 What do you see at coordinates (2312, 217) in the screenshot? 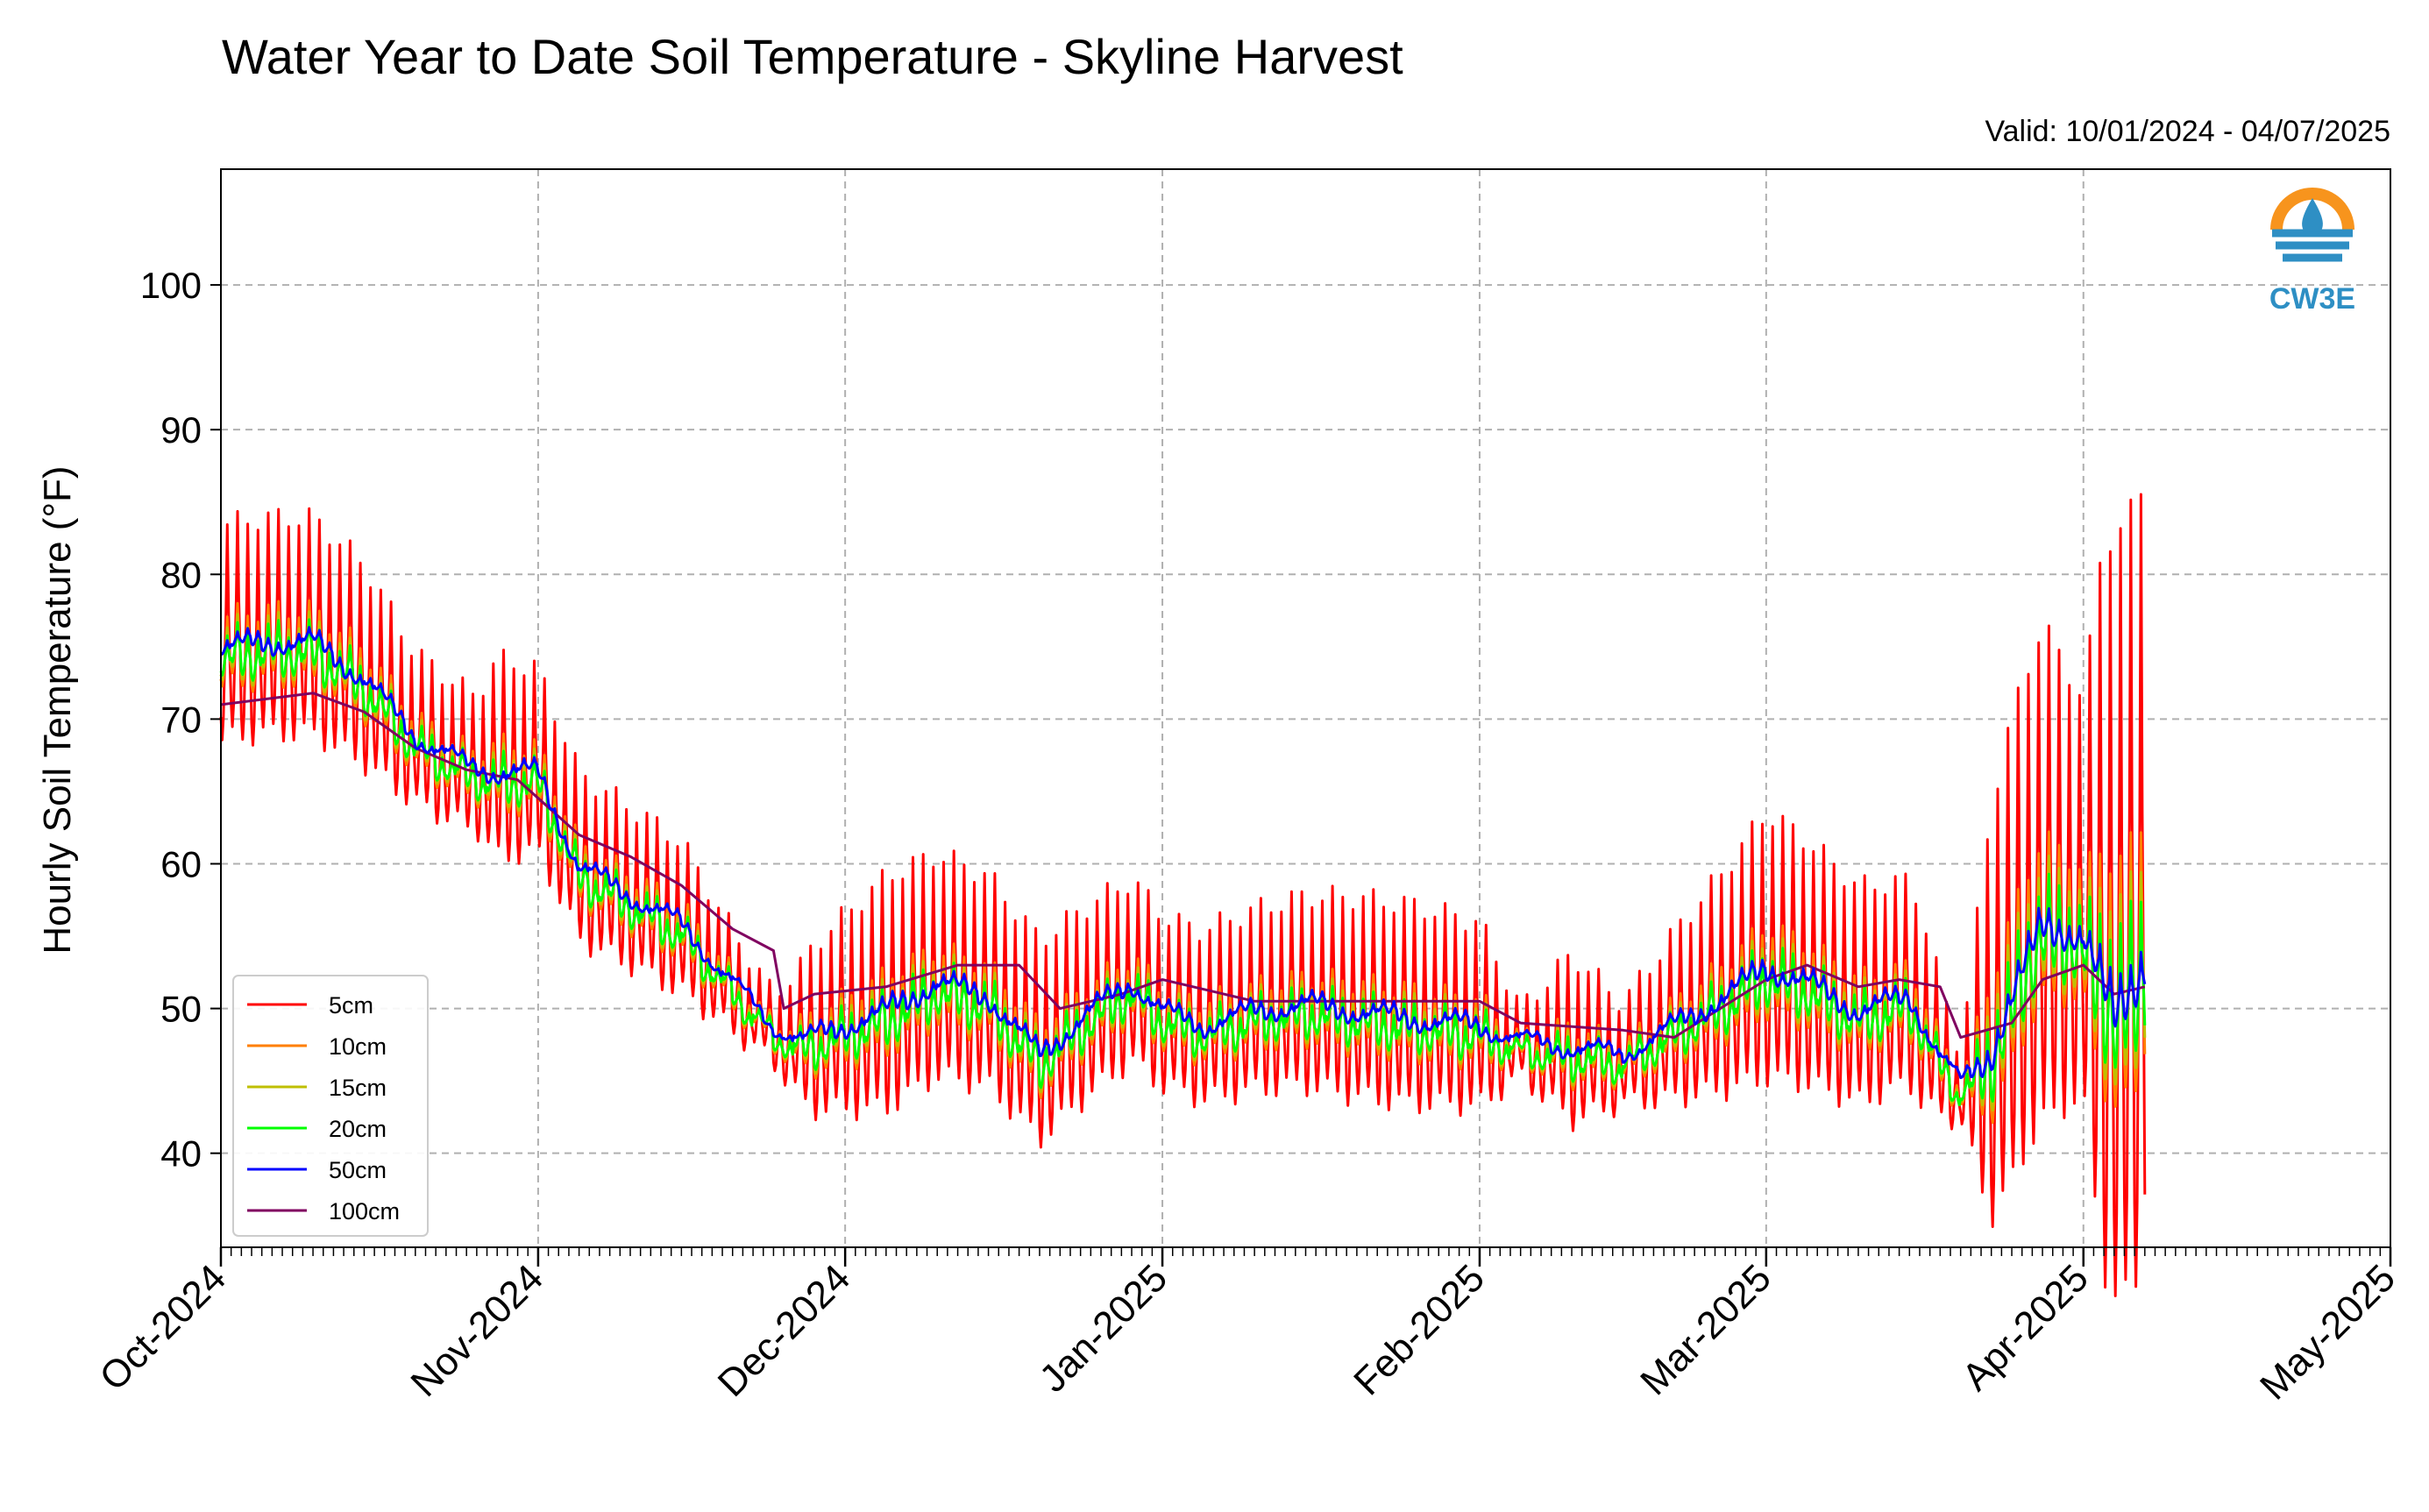
I see `logo-drop-icon` at bounding box center [2312, 217].